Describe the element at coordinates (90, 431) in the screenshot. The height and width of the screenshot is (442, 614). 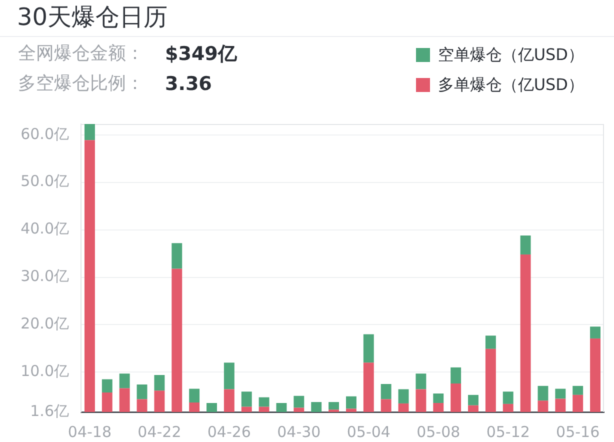
I see `x-tick-label: 04-18` at that location.